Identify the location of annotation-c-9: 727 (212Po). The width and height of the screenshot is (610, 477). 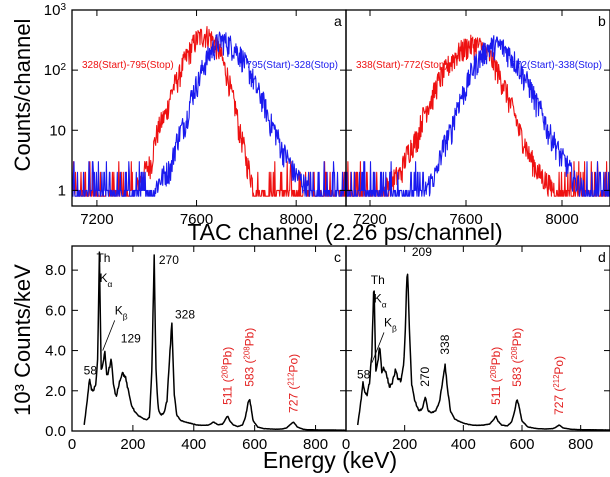
(293, 383).